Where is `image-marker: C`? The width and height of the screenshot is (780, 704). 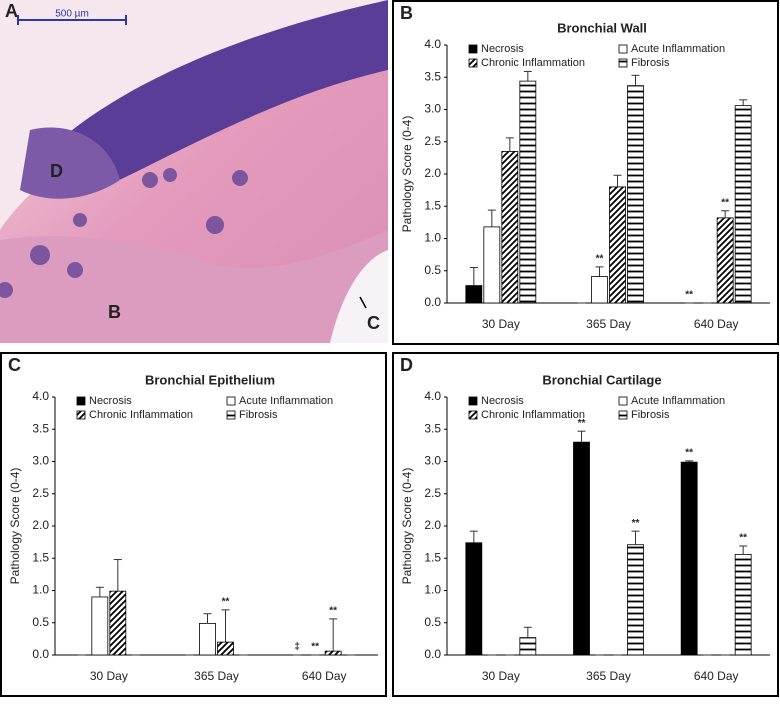 image-marker: C is located at coordinates (373, 323).